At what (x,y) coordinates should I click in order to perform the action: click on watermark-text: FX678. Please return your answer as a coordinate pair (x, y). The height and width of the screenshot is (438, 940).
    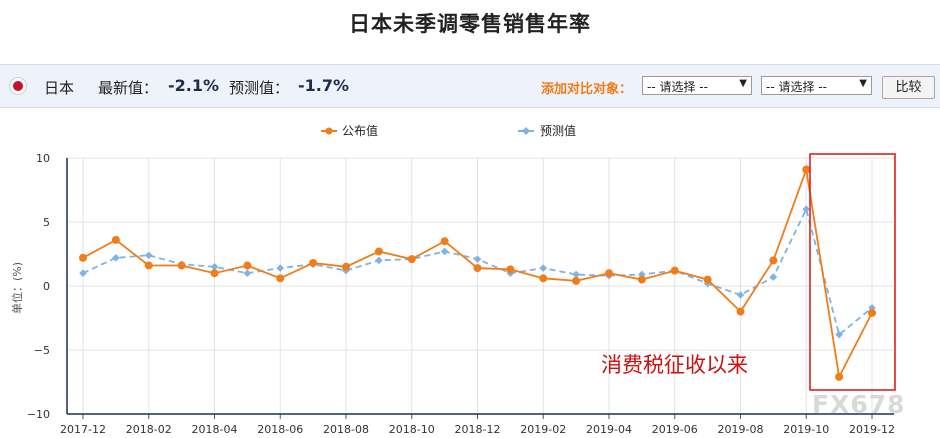
    Looking at the image, I should click on (859, 404).